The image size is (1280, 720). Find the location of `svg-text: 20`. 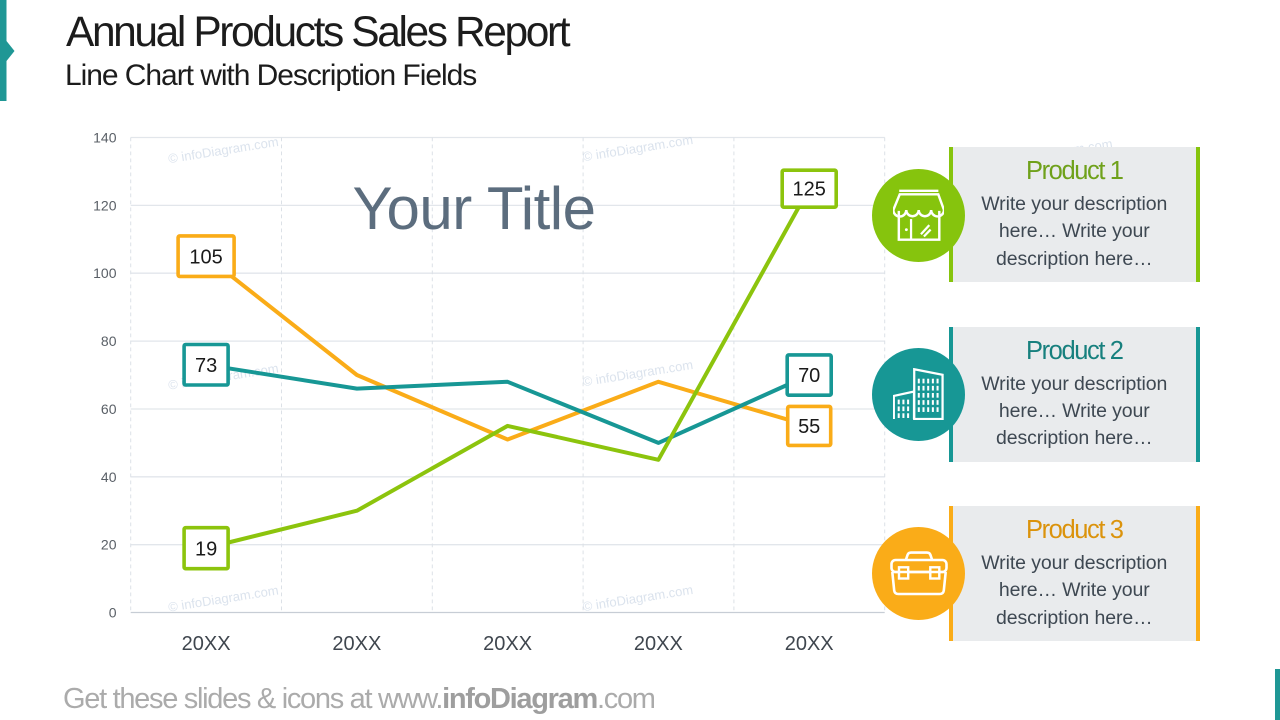

svg-text: 20 is located at coordinates (109, 545).